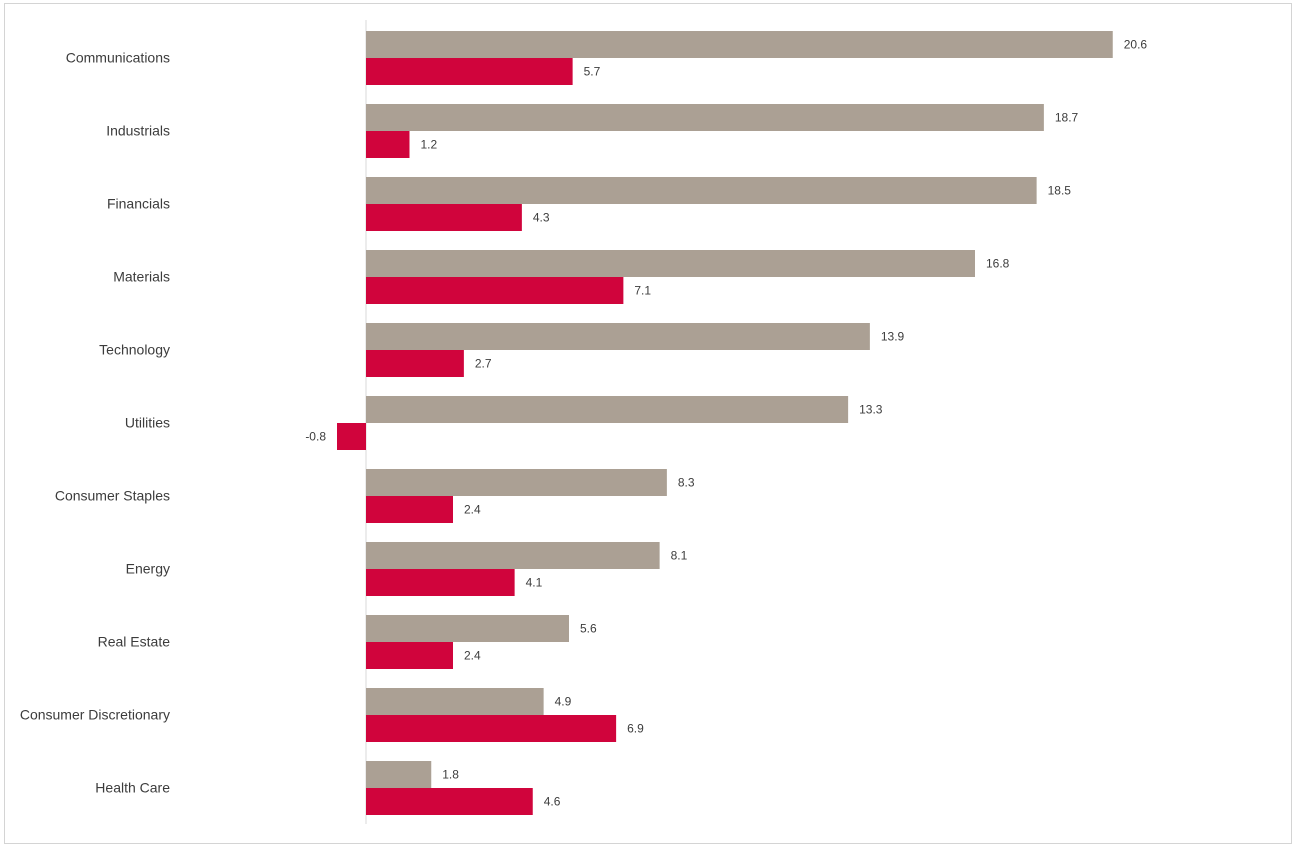 The image size is (1296, 848). Describe the element at coordinates (998, 264) in the screenshot. I see `value-label: 16.8` at that location.